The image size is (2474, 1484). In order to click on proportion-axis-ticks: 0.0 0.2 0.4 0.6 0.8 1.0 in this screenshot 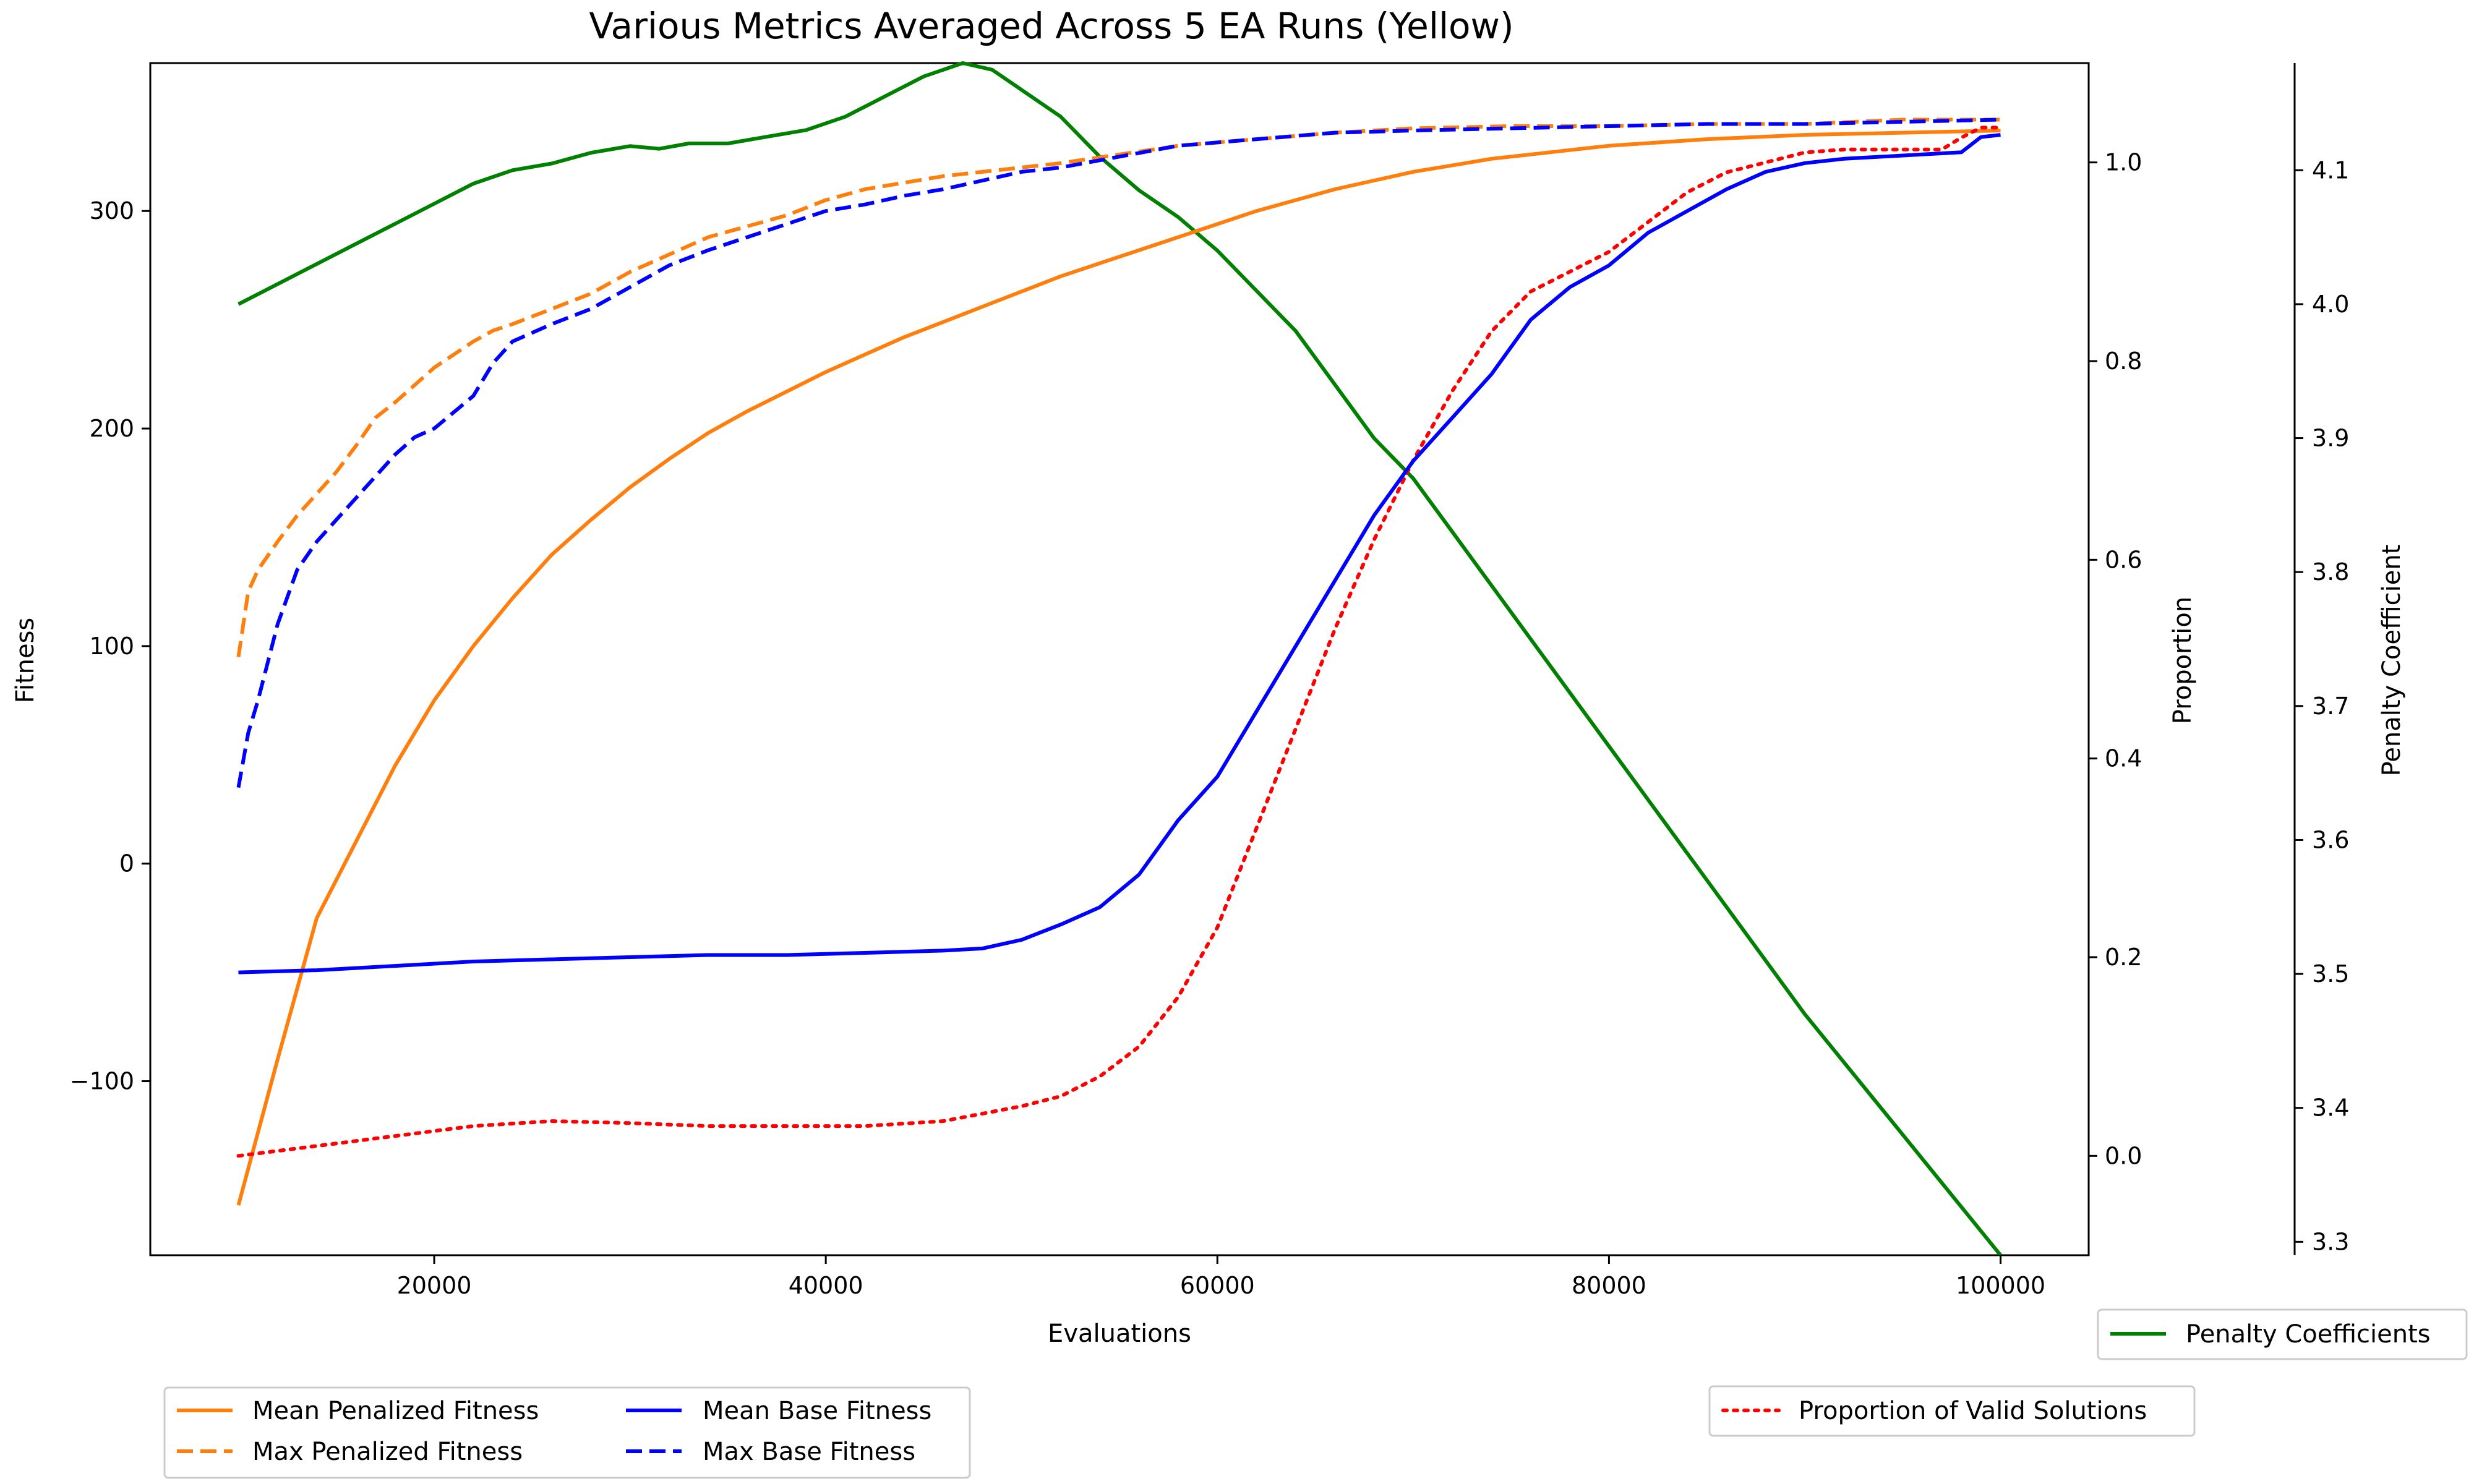, I will do `click(2115, 659)`.